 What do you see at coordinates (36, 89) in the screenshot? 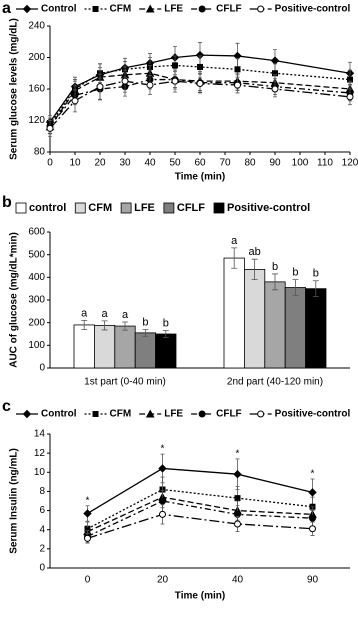
I see `y-tick-label: 160` at bounding box center [36, 89].